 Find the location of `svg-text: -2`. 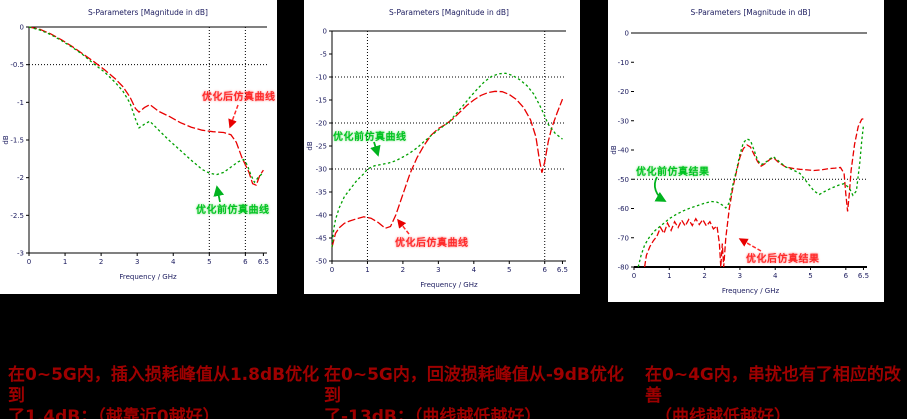

svg-text: -2 is located at coordinates (20, 178).